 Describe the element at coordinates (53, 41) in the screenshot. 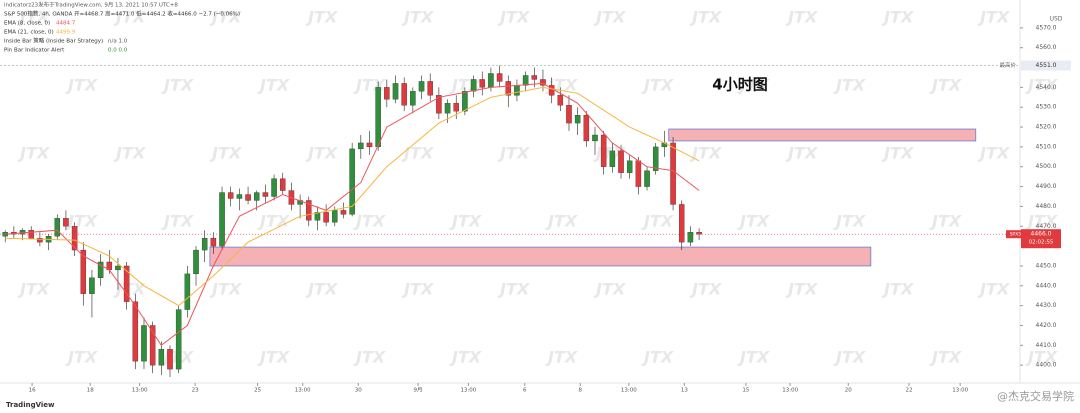

I see `indicator-name: Inside Bar 策略 (Inside Bar Strategy)` at that location.